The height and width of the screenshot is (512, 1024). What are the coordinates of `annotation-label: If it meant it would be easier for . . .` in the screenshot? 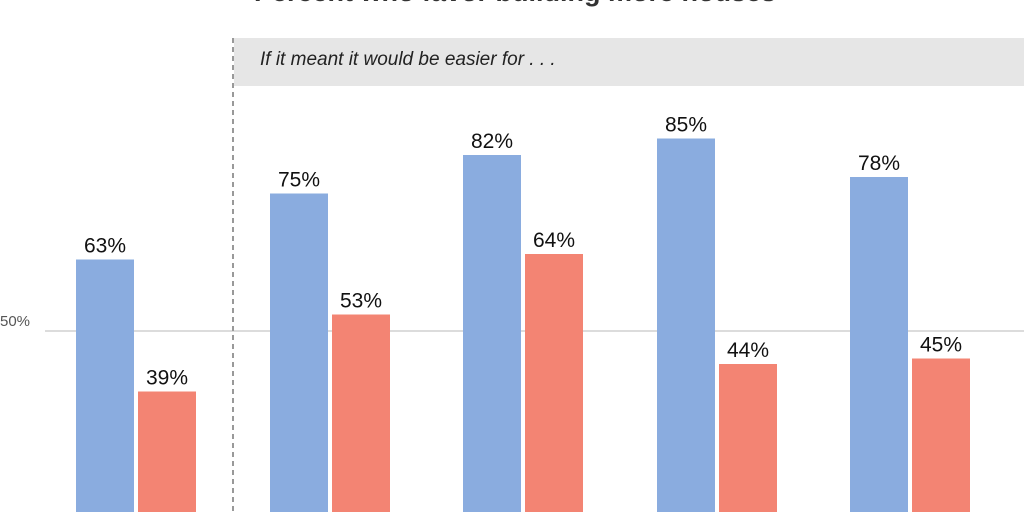 It's located at (408, 59).